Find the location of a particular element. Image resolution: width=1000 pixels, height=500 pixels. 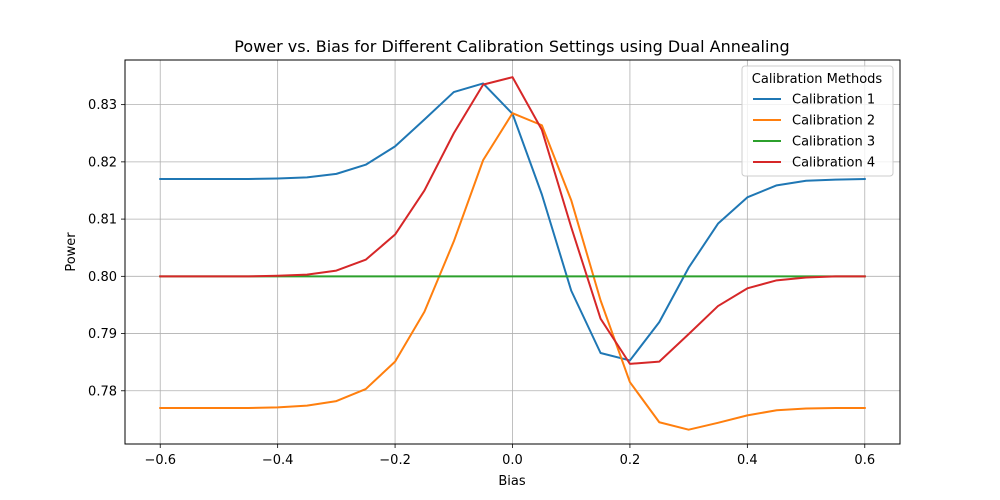

legend-label-calibration-4: Calibration 4 is located at coordinates (833, 163).